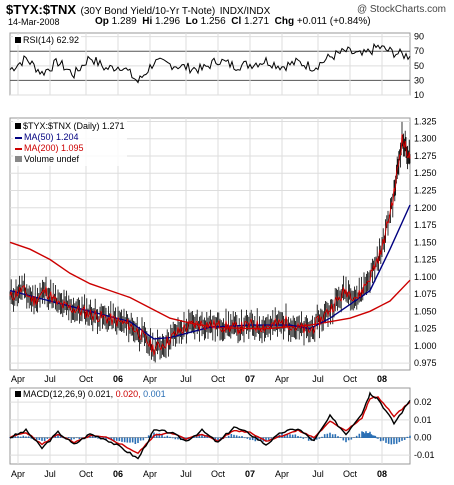  What do you see at coordinates (51, 137) in the screenshot?
I see `legend-ma50-text: MA(50) 1.204` at bounding box center [51, 137].